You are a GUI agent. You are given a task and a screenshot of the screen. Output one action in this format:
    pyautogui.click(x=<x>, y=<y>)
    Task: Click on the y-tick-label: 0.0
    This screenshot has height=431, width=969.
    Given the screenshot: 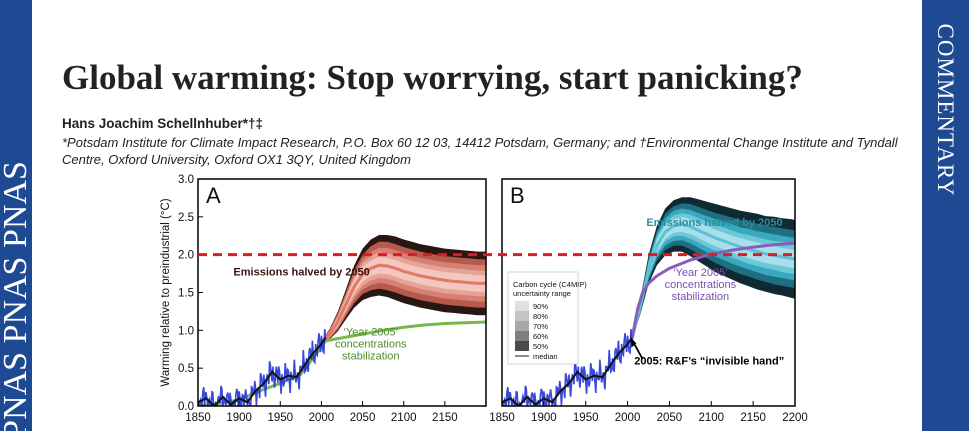 What is the action you would take?
    pyautogui.click(x=186, y=407)
    